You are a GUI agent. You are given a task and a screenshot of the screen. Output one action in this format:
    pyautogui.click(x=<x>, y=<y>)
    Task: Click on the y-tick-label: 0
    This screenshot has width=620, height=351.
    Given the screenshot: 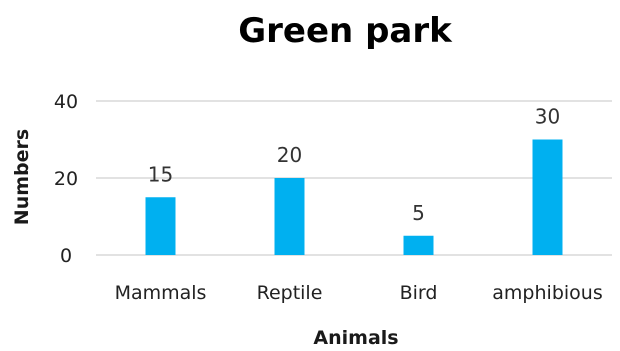 What is the action you would take?
    pyautogui.click(x=66, y=256)
    